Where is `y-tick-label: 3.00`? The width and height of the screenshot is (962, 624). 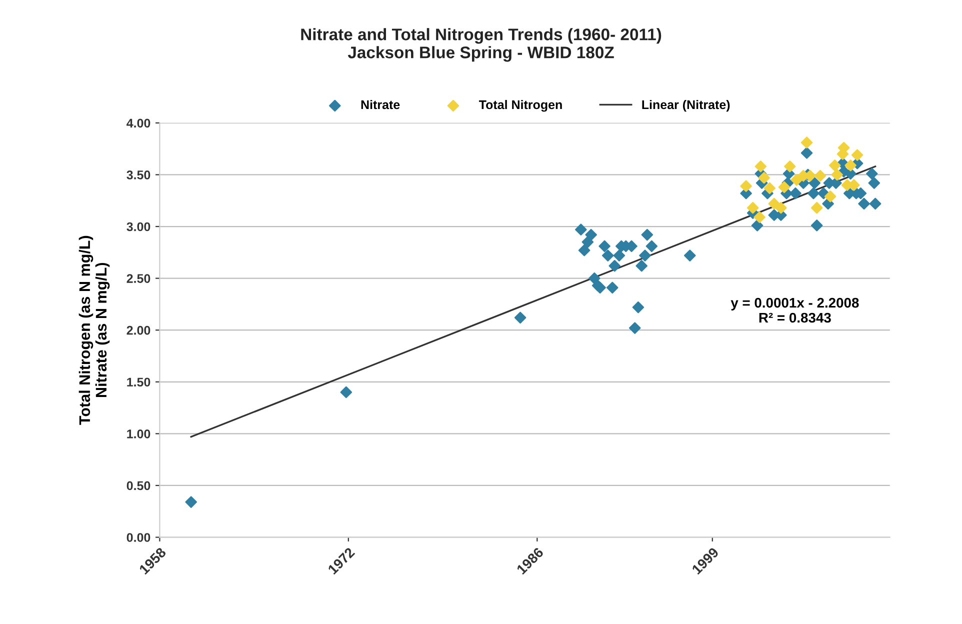 y-tick-label: 3.00 is located at coordinates (138, 227).